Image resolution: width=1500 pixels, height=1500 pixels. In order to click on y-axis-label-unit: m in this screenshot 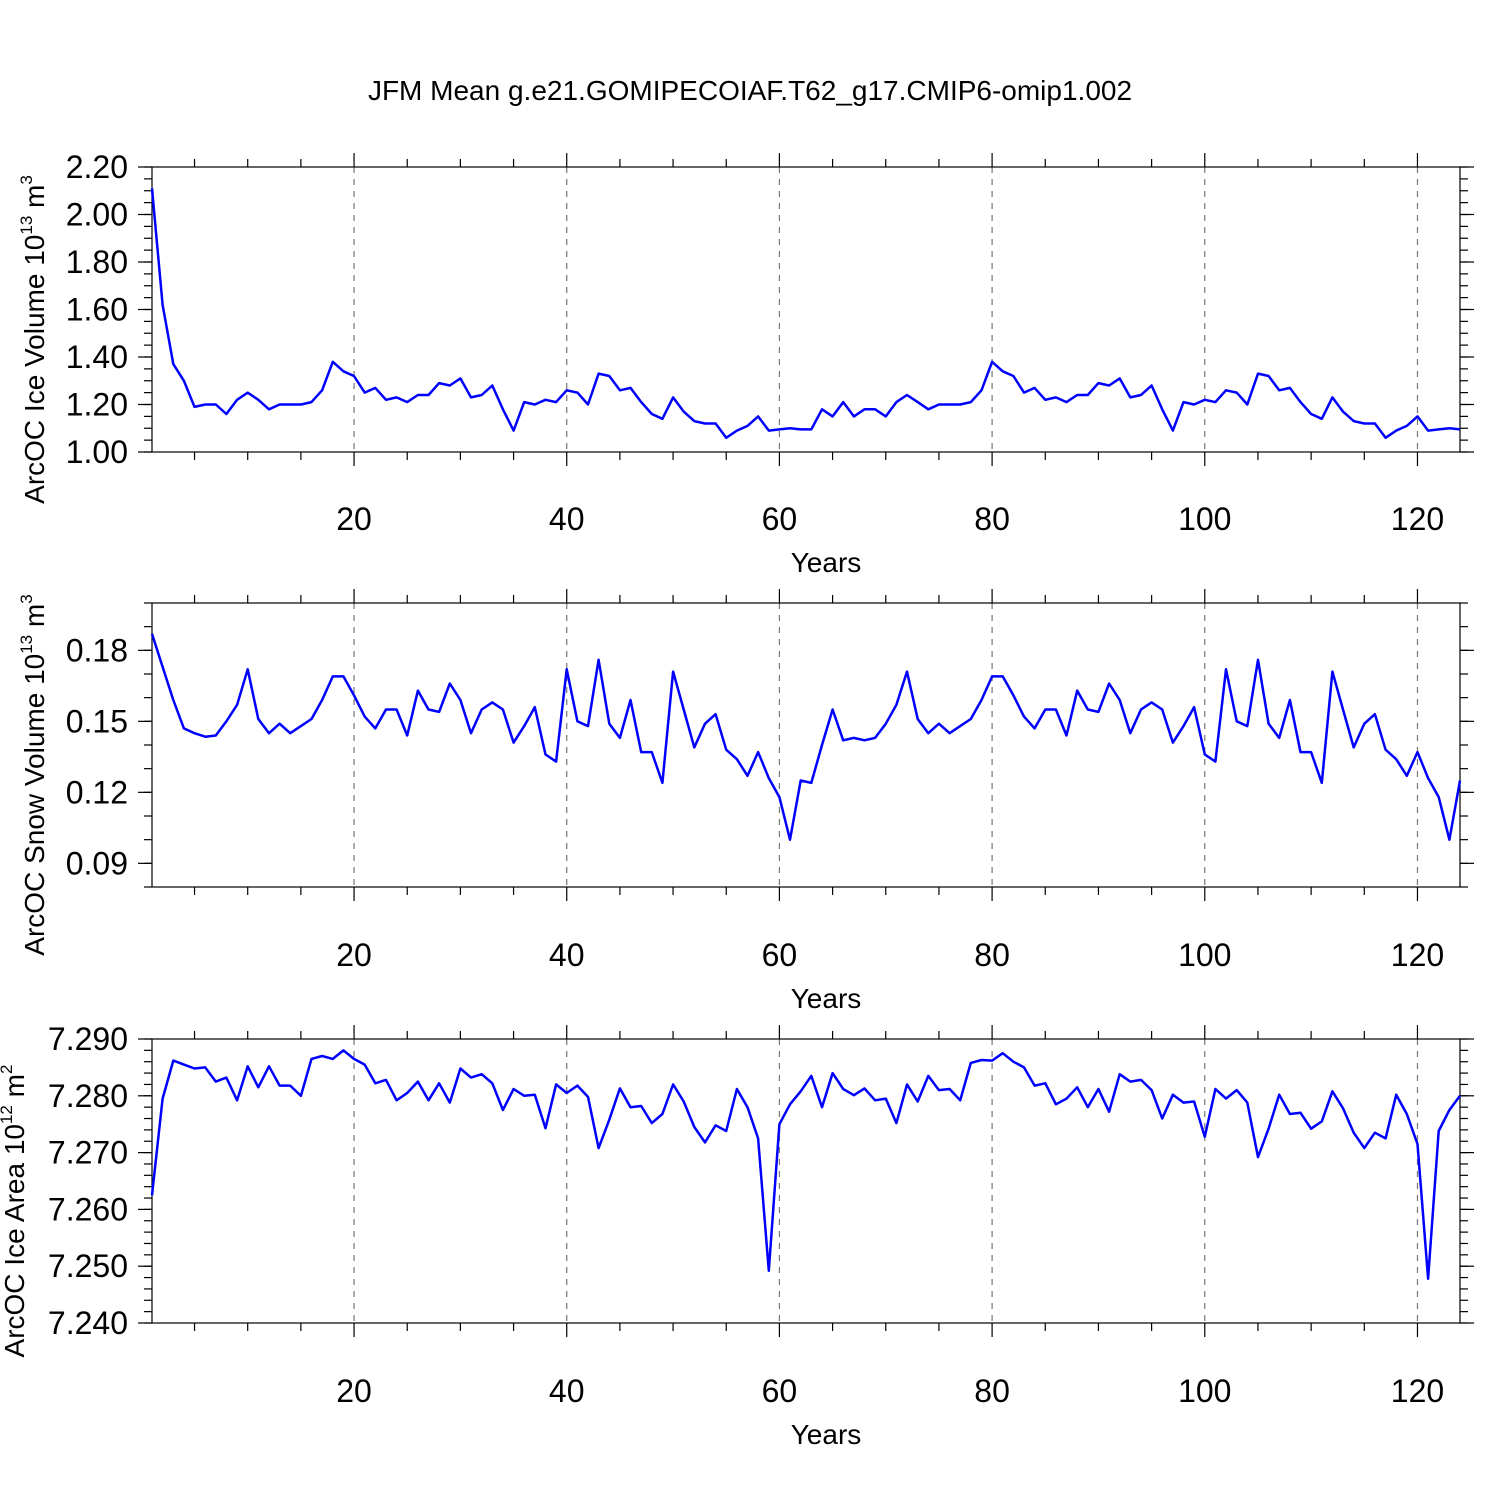, I will do `click(34, 619)`.